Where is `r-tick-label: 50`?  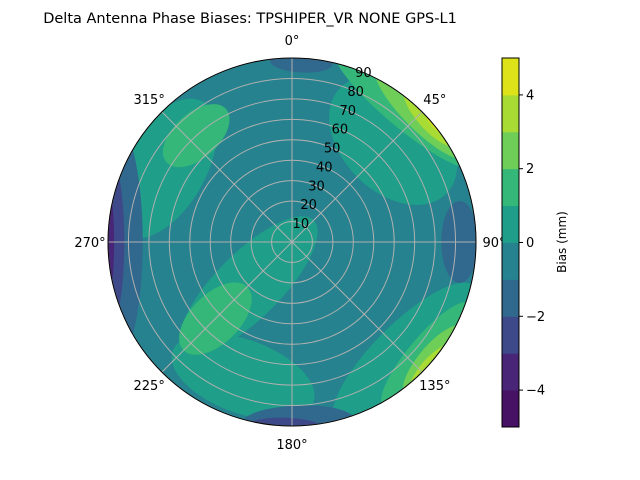 r-tick-label: 50 is located at coordinates (332, 149).